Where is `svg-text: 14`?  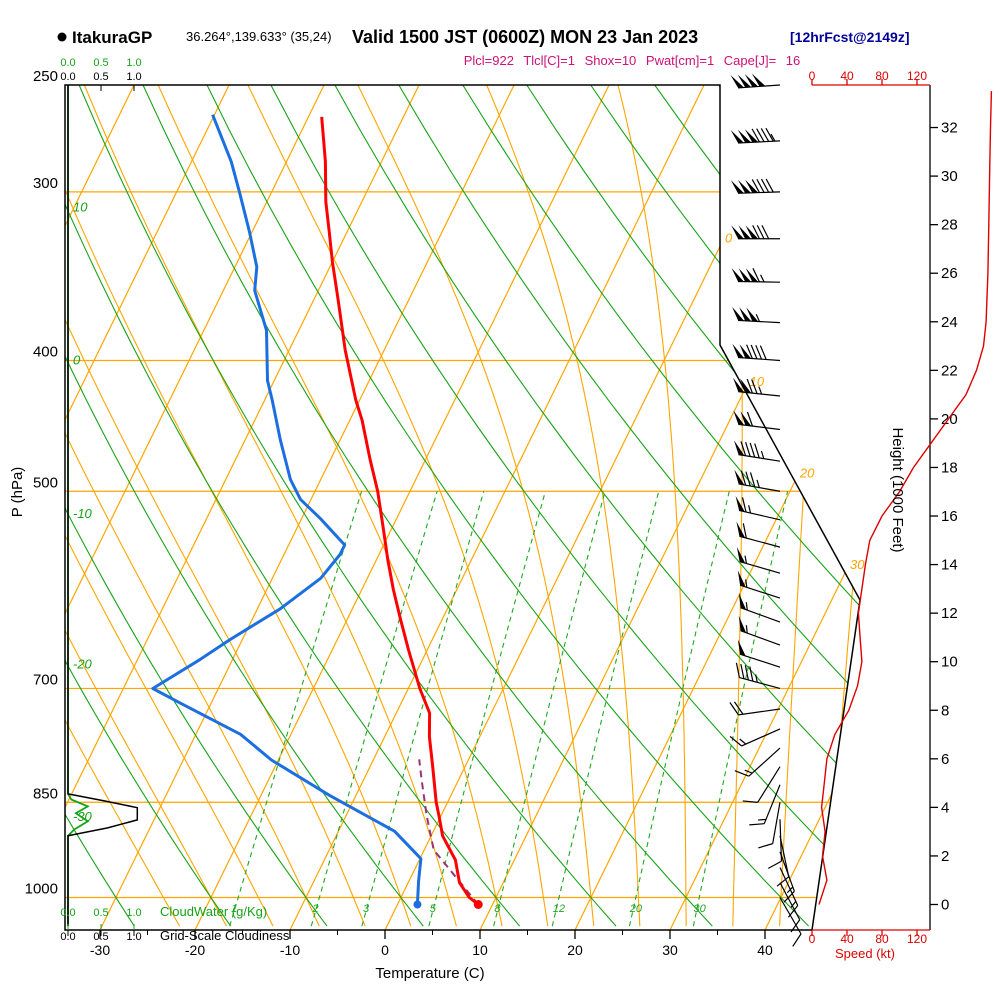 svg-text: 14 is located at coordinates (949, 565).